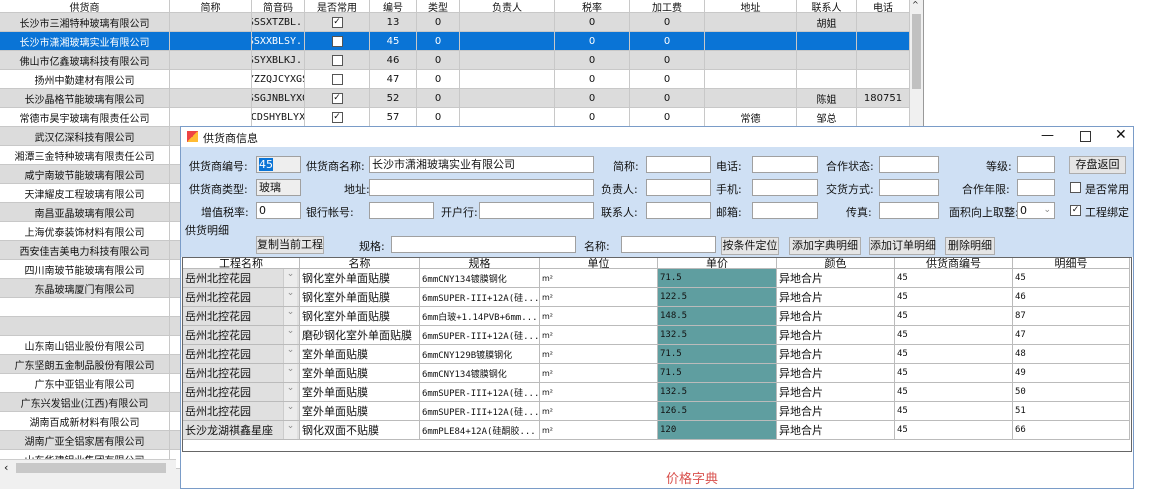 The image size is (1150, 489). Describe the element at coordinates (1085, 136) in the screenshot. I see `maximize-icon` at that location.